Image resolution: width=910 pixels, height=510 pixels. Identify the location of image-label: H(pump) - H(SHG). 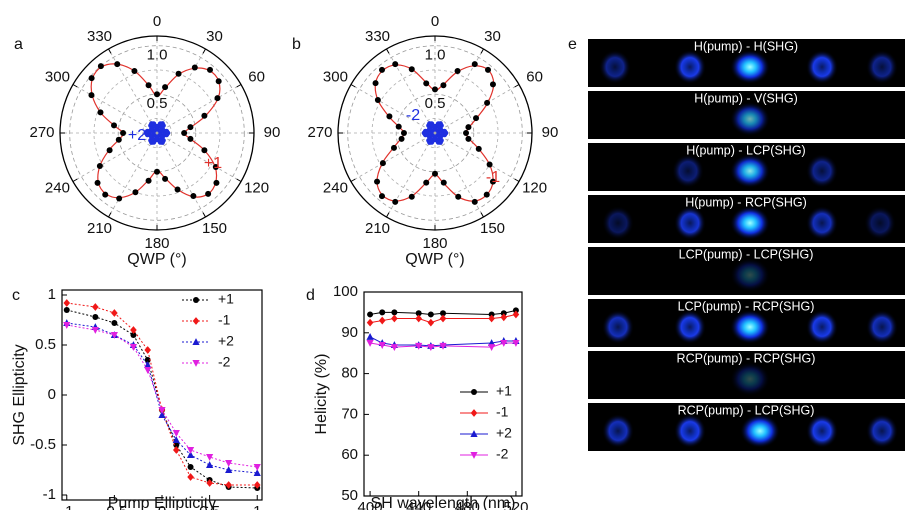
(746, 46).